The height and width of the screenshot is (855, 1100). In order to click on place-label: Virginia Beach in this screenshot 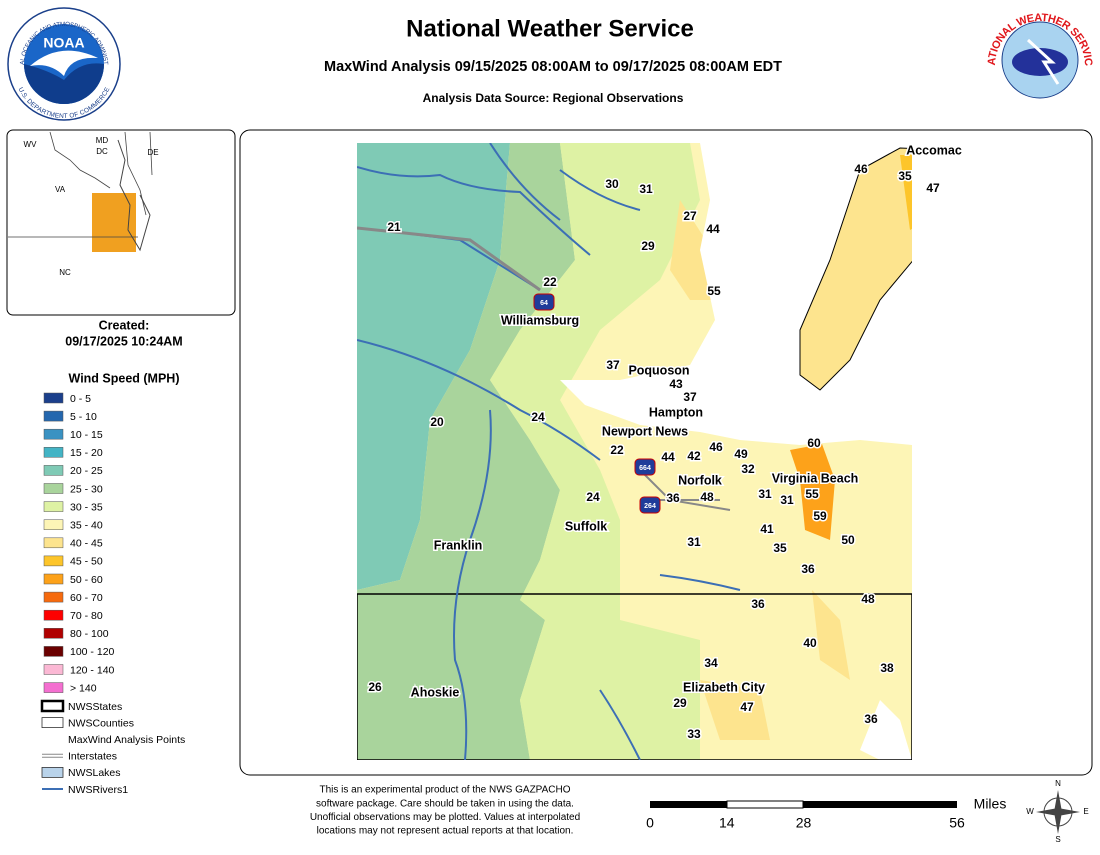, I will do `click(815, 478)`.